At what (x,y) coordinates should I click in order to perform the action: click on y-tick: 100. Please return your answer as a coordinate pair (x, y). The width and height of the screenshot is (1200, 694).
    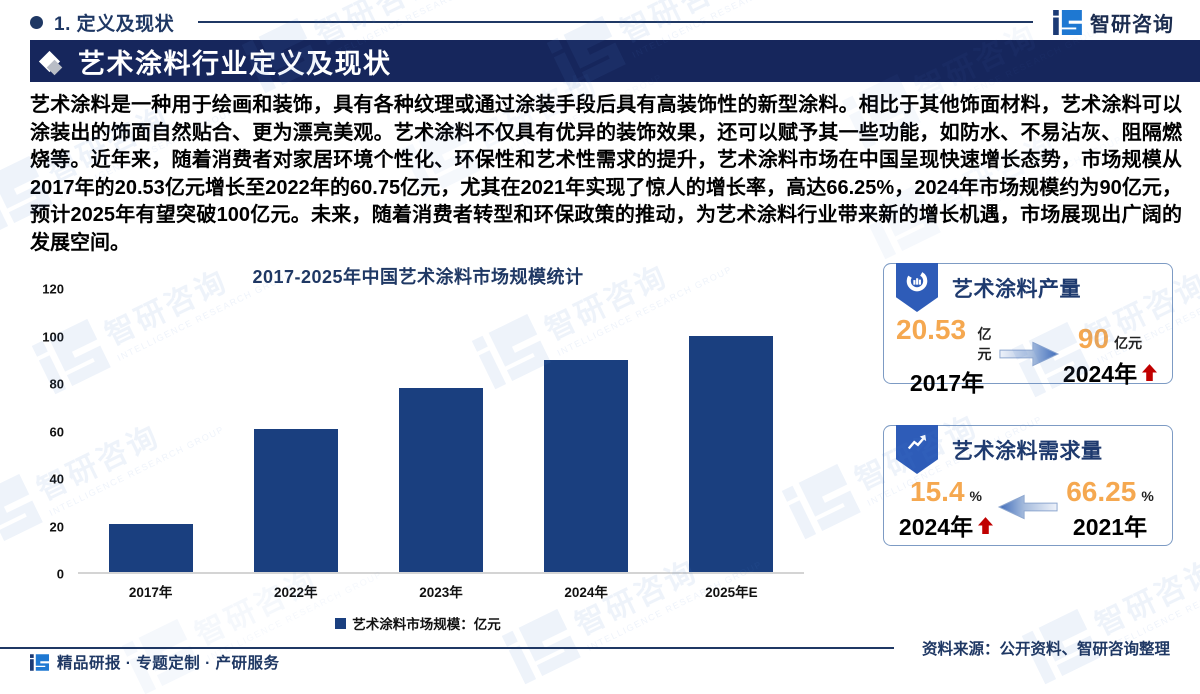
    Looking at the image, I should click on (53, 336).